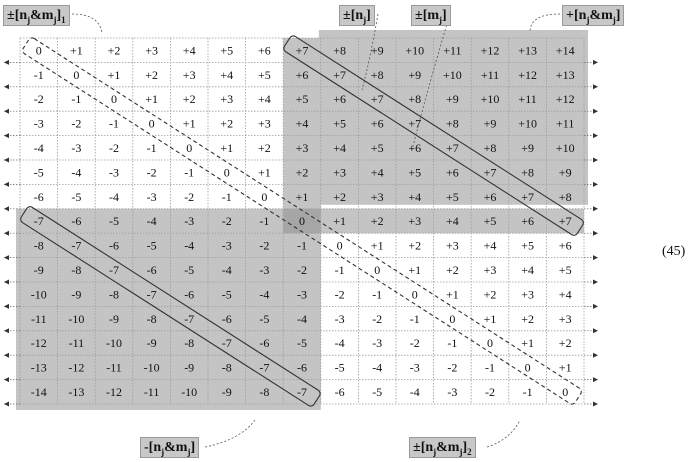 Image resolution: width=700 pixels, height=462 pixels. Describe the element at coordinates (490, 172) in the screenshot. I see `matrix-cell: +7` at that location.